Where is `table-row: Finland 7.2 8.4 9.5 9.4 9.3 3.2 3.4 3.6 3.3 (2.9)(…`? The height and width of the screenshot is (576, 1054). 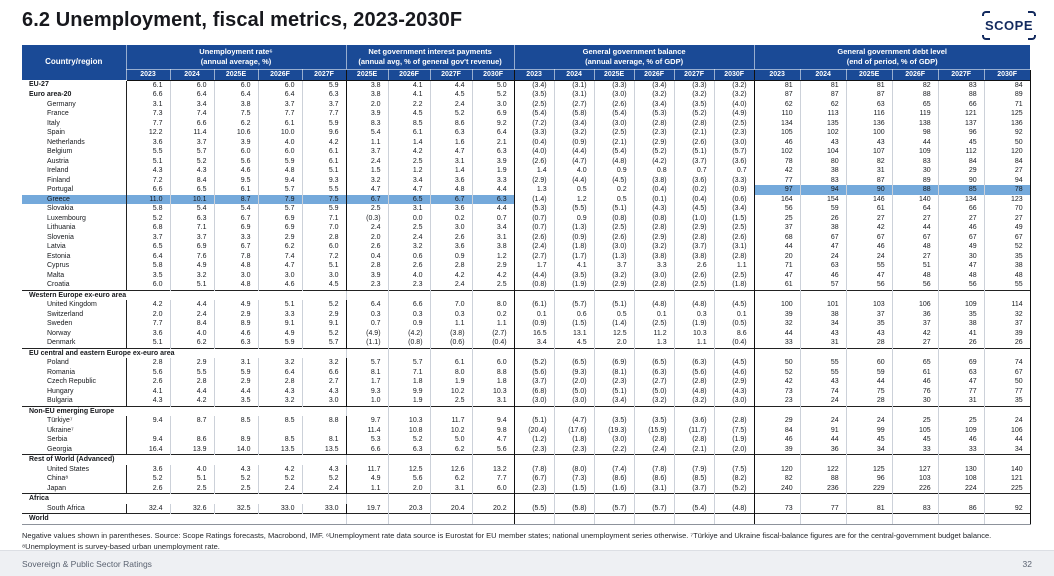 table-row: Finland 7.2 8.4 9.5 9.4 9.3 3.2 3.4 3.6 3.3 (2.9)(… is located at coordinates (526, 180).